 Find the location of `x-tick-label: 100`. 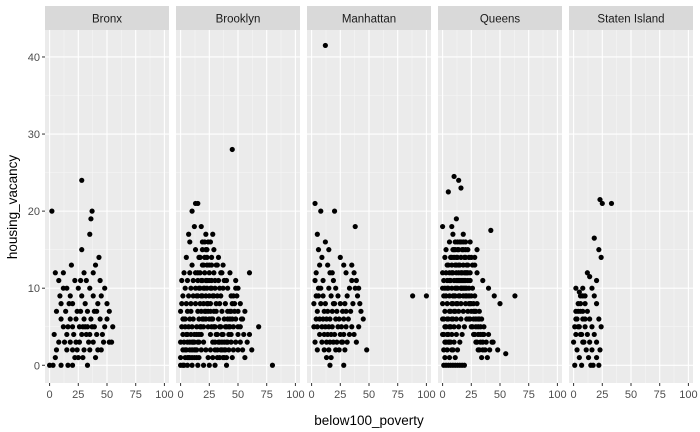

x-tick-label: 100 is located at coordinates (426, 395).